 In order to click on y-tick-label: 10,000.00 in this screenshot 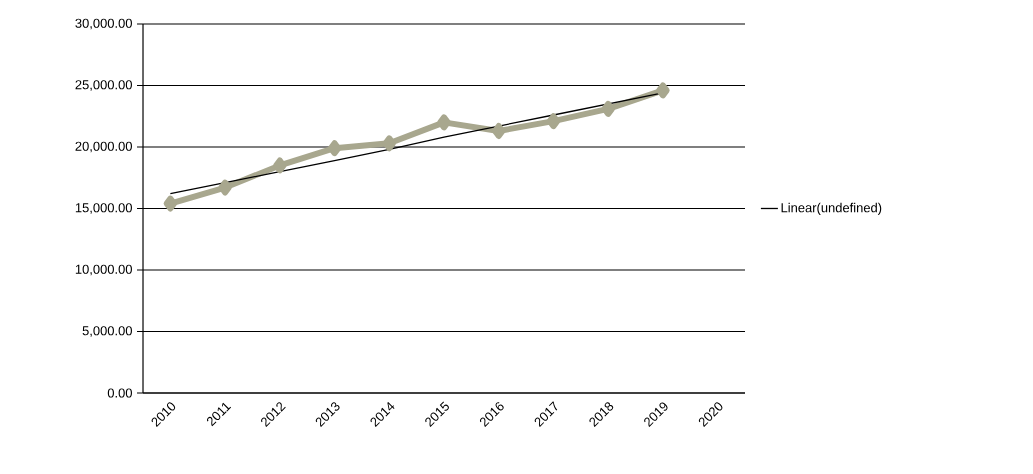, I will do `click(103, 270)`.